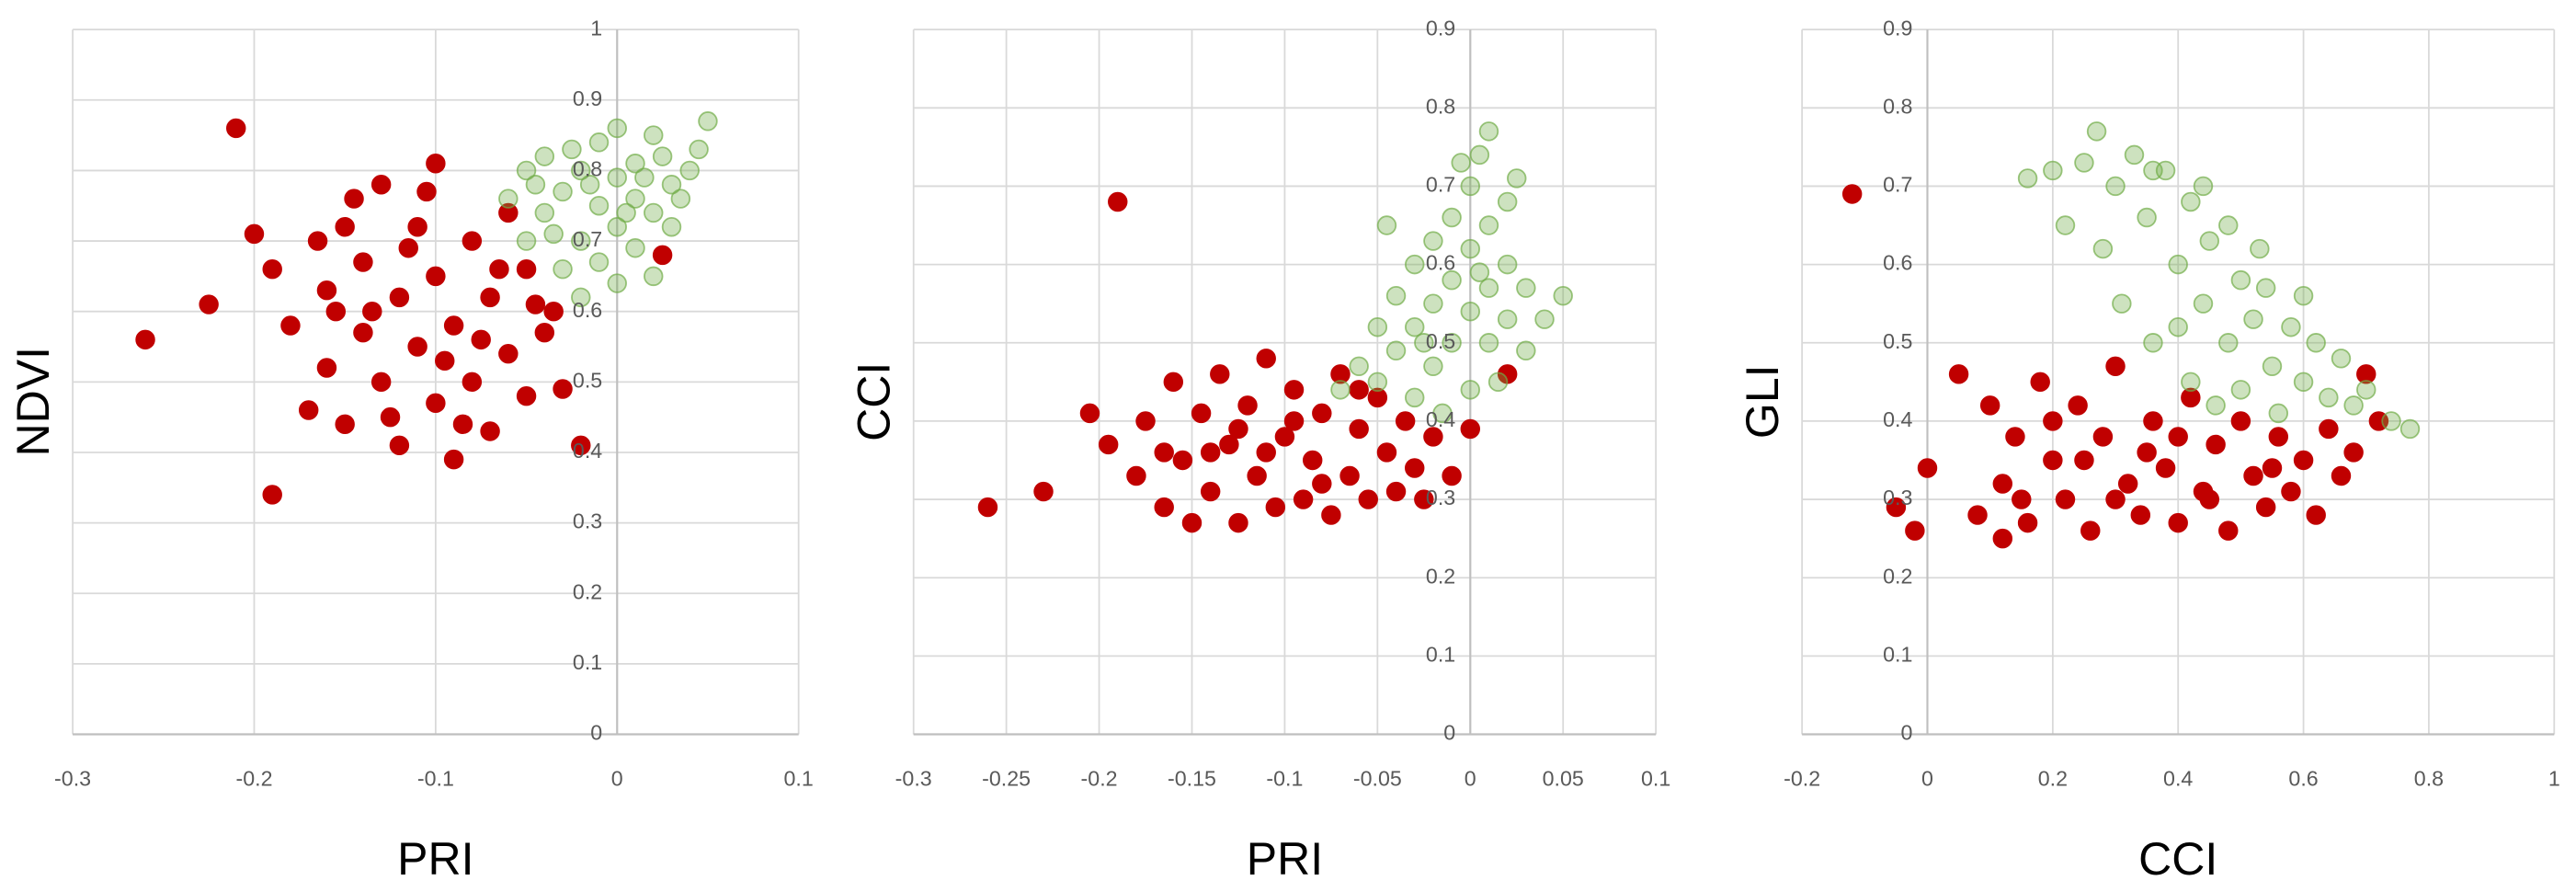 This screenshot has height=892, width=2576. I want to click on y-tick-label: 0.8, so click(587, 169).